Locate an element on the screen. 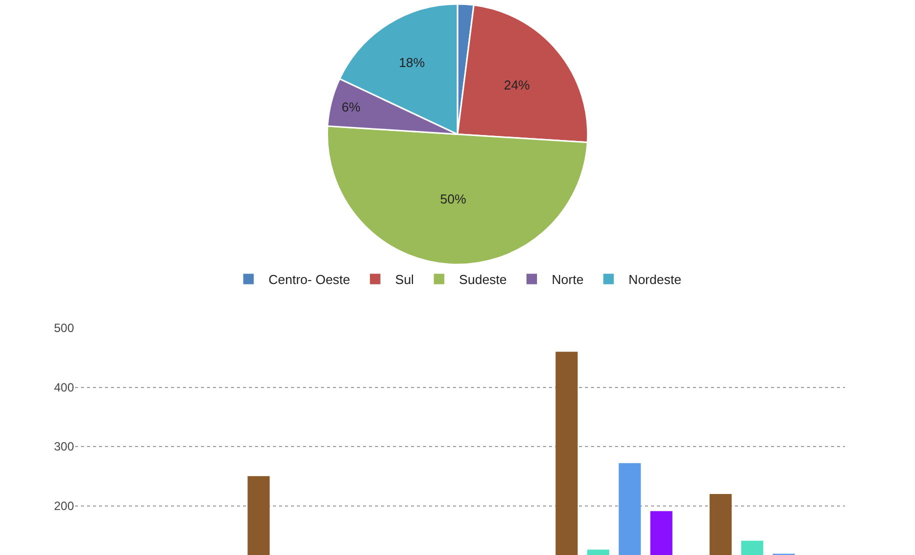 The width and height of the screenshot is (915, 555). legend-label: Sul is located at coordinates (404, 280).